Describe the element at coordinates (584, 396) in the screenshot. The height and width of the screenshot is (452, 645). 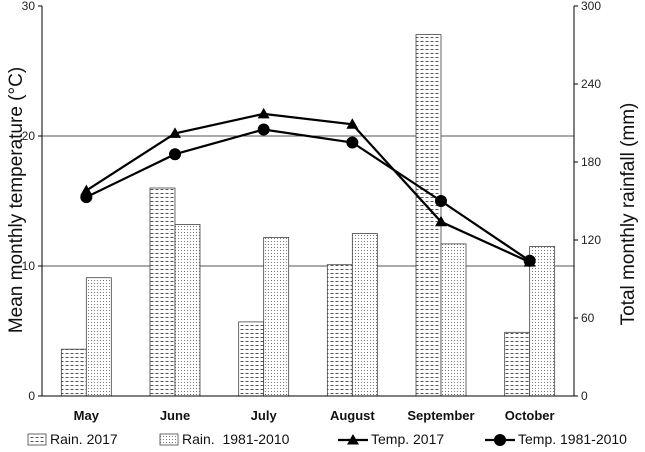
I see `y-right-tick-label: 0` at that location.